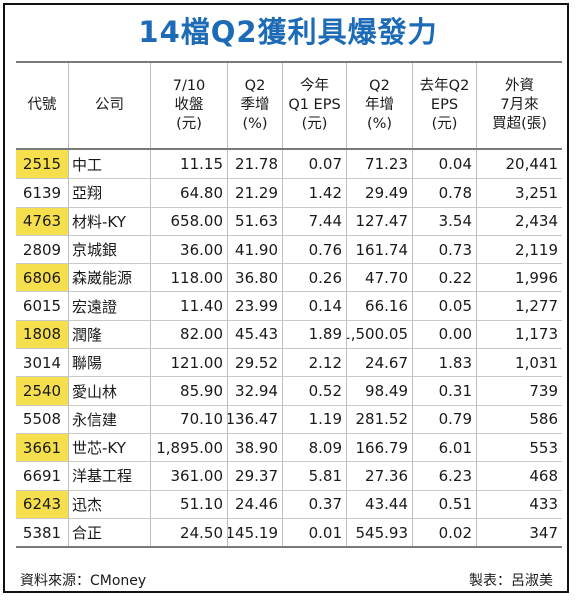  What do you see at coordinates (519, 221) in the screenshot?
I see `cell-foreign-buy: 2,434` at bounding box center [519, 221].